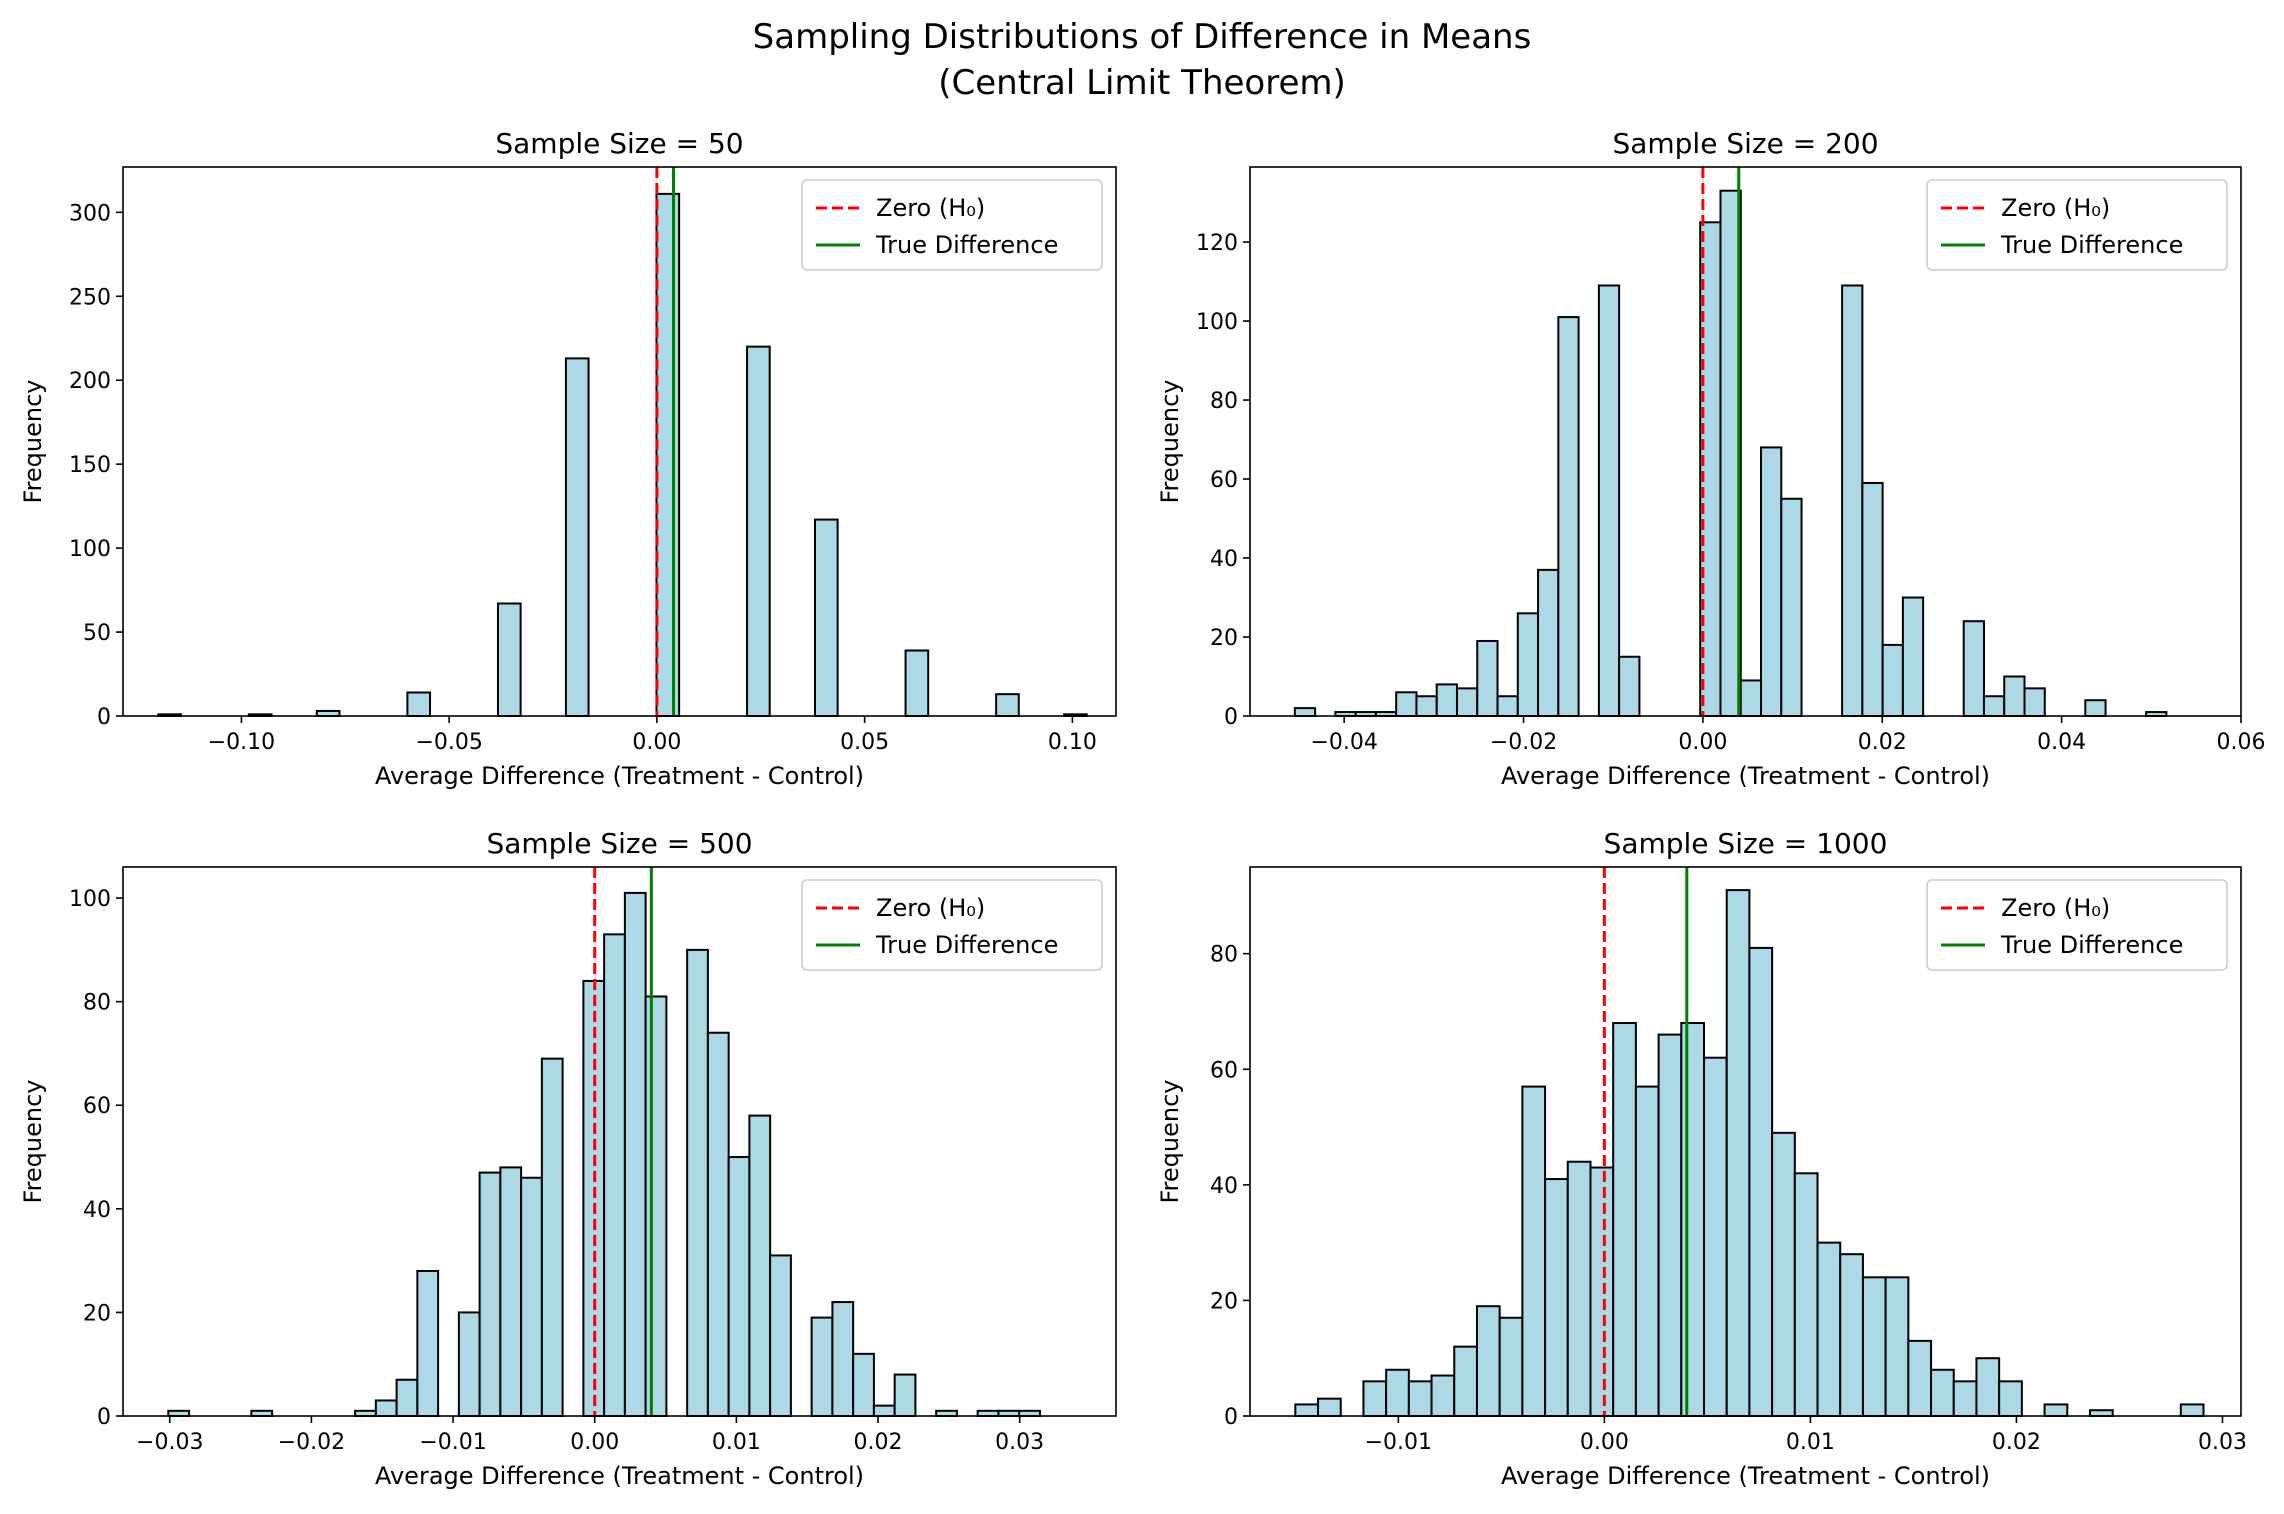  I want to click on y-tick-label: 200, so click(90, 381).